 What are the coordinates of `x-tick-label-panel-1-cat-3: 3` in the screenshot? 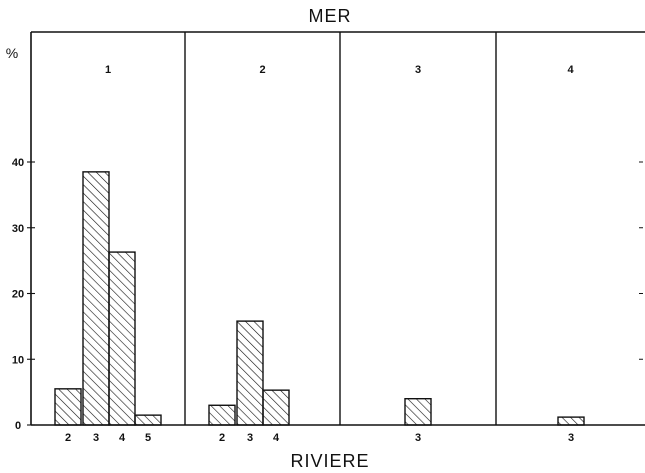 It's located at (96, 438).